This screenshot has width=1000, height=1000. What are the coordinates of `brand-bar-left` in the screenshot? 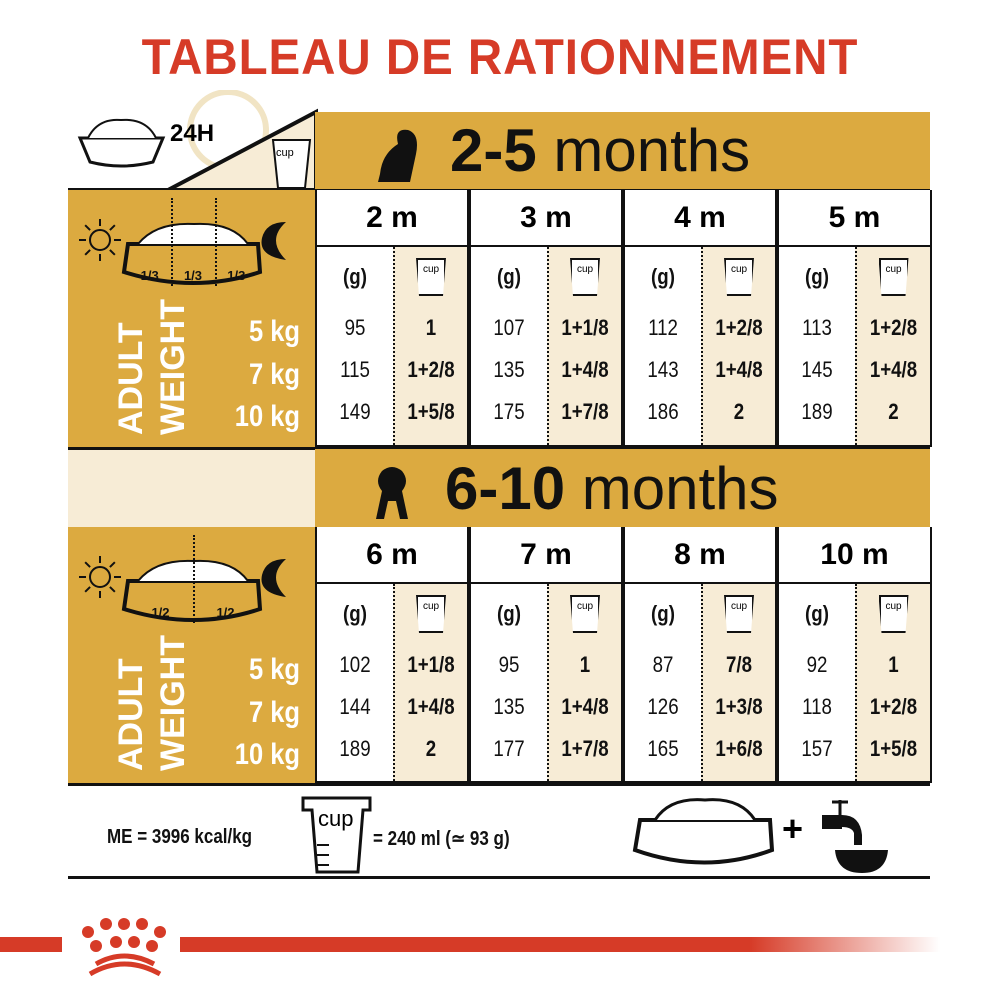 It's located at (31, 944).